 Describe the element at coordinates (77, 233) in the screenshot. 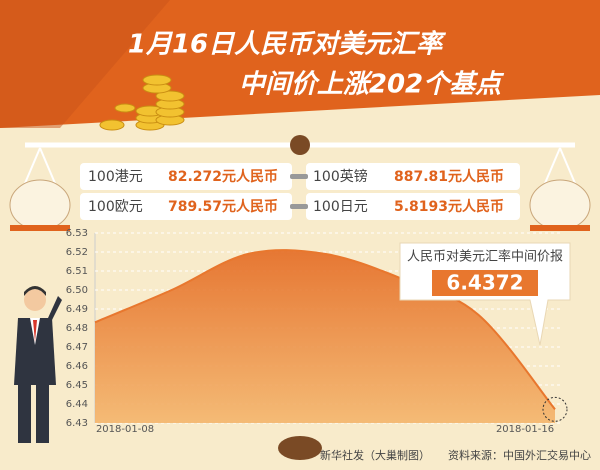

I see `y-tick-label: 6.53` at that location.